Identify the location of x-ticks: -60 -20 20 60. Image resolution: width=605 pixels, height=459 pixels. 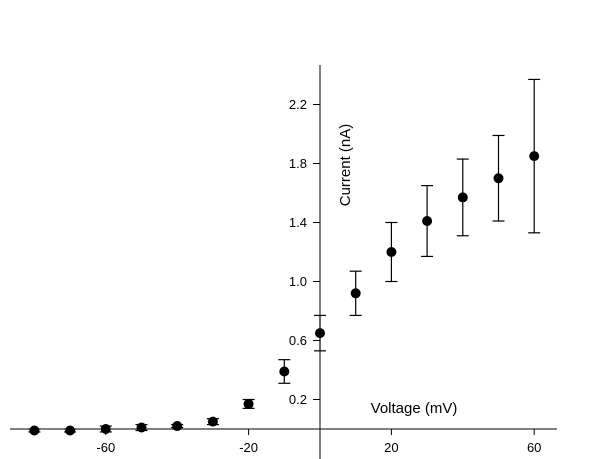
(318, 442).